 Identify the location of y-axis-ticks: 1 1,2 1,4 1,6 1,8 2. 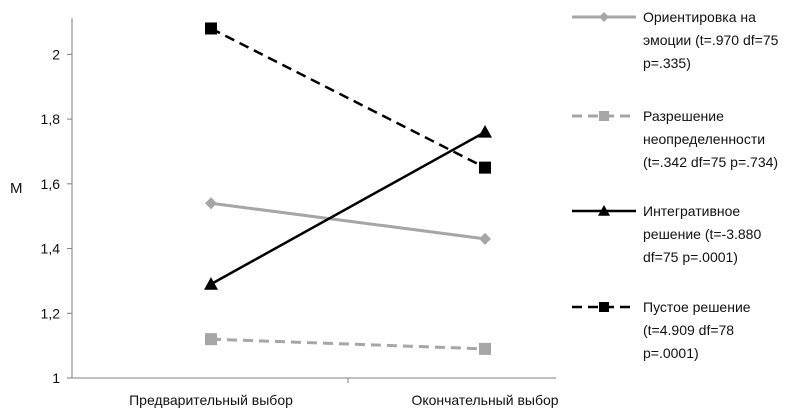
(56, 216).